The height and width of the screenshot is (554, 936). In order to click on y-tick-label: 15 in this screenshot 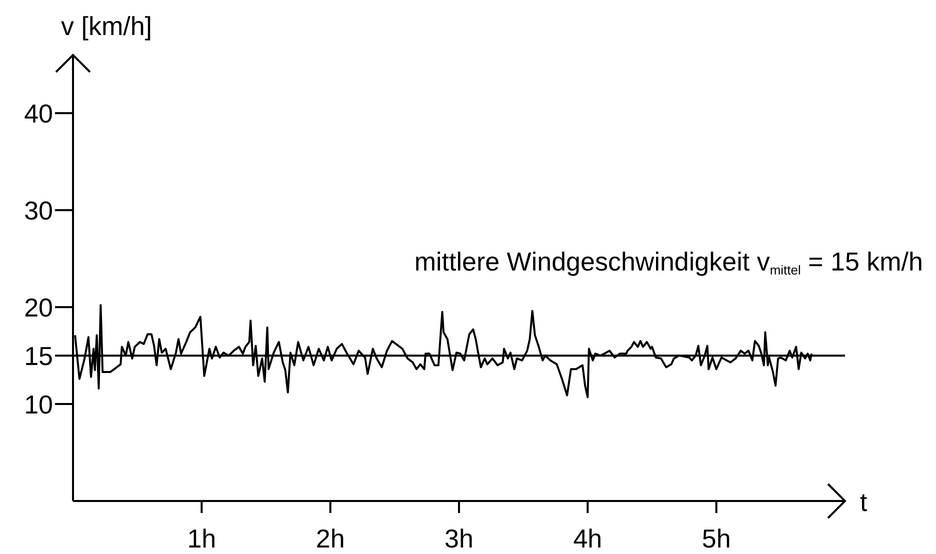, I will do `click(38, 355)`.